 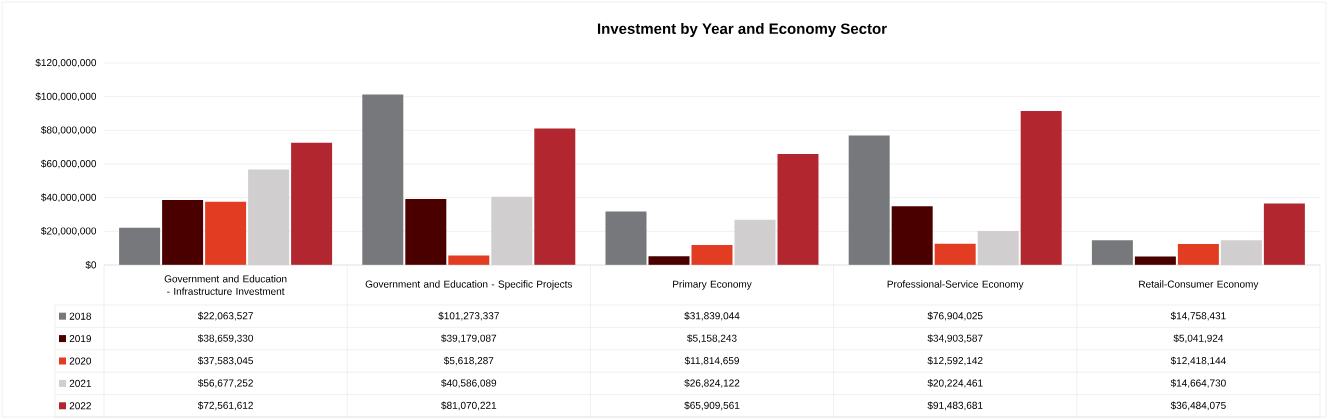 I want to click on data-label: $72,561,612, so click(x=225, y=406).